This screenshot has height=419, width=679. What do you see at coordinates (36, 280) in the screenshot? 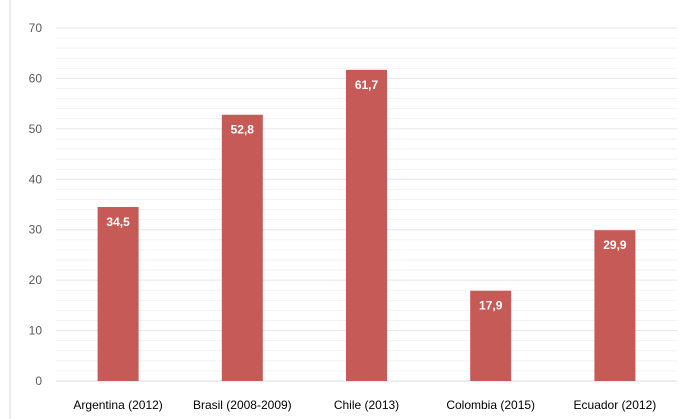
I see `y-tick-label: 20` at bounding box center [36, 280].